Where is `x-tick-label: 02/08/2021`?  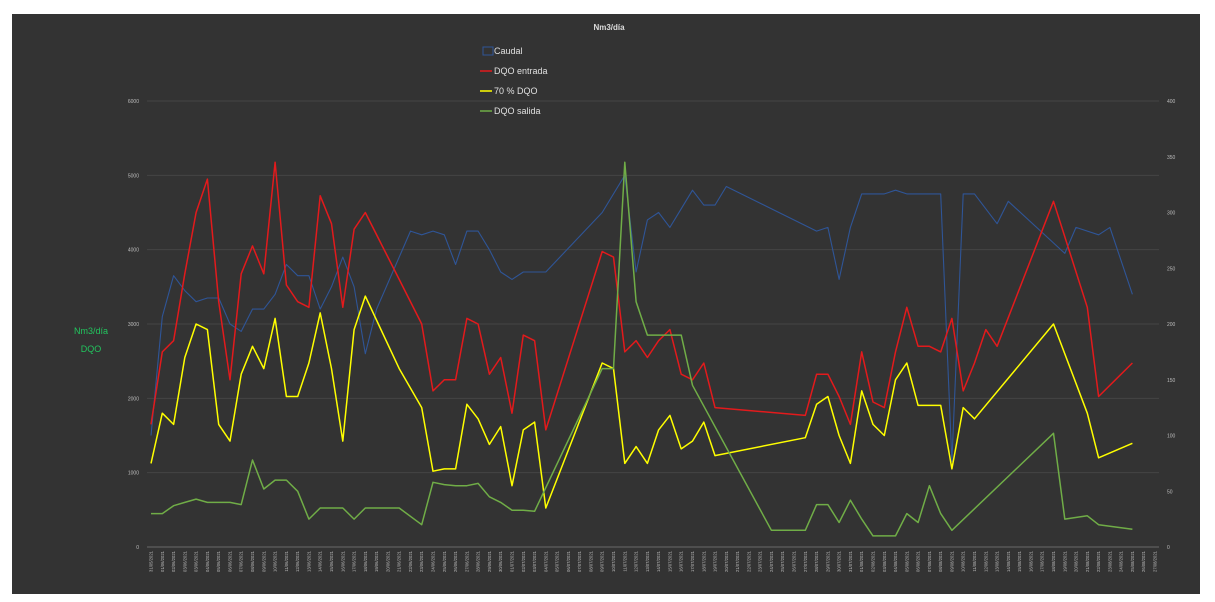
x-tick-label: 02/08/2021 is located at coordinates (872, 561).